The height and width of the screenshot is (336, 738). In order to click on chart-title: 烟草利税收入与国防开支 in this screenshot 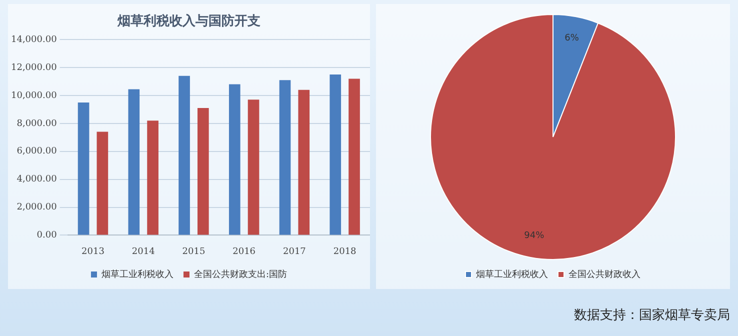, I will do `click(188, 21)`.